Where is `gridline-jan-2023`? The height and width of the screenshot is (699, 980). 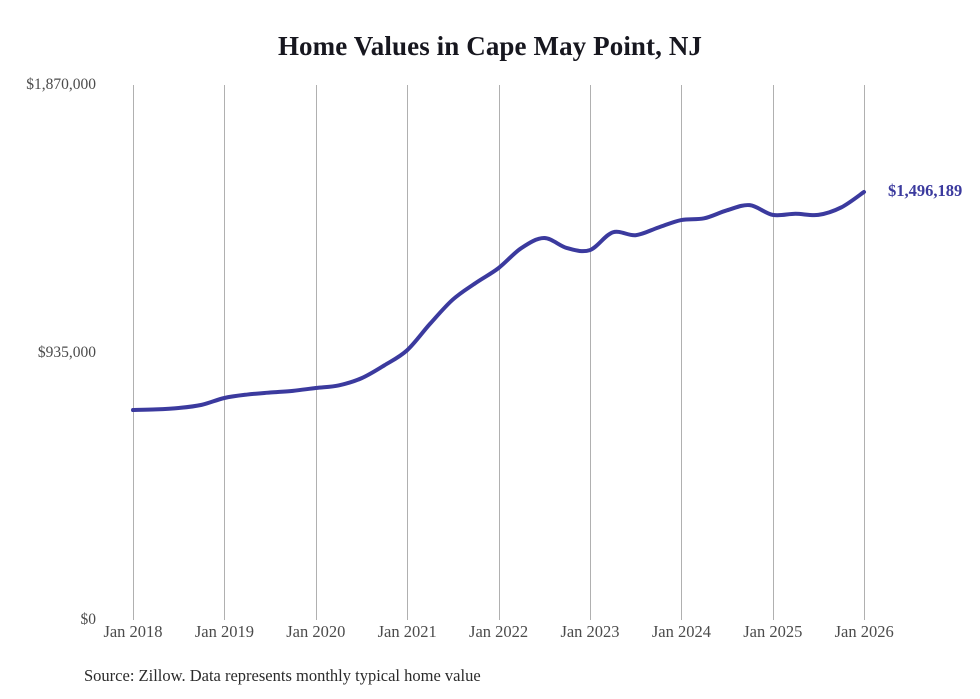
gridline-jan-2023 is located at coordinates (590, 352).